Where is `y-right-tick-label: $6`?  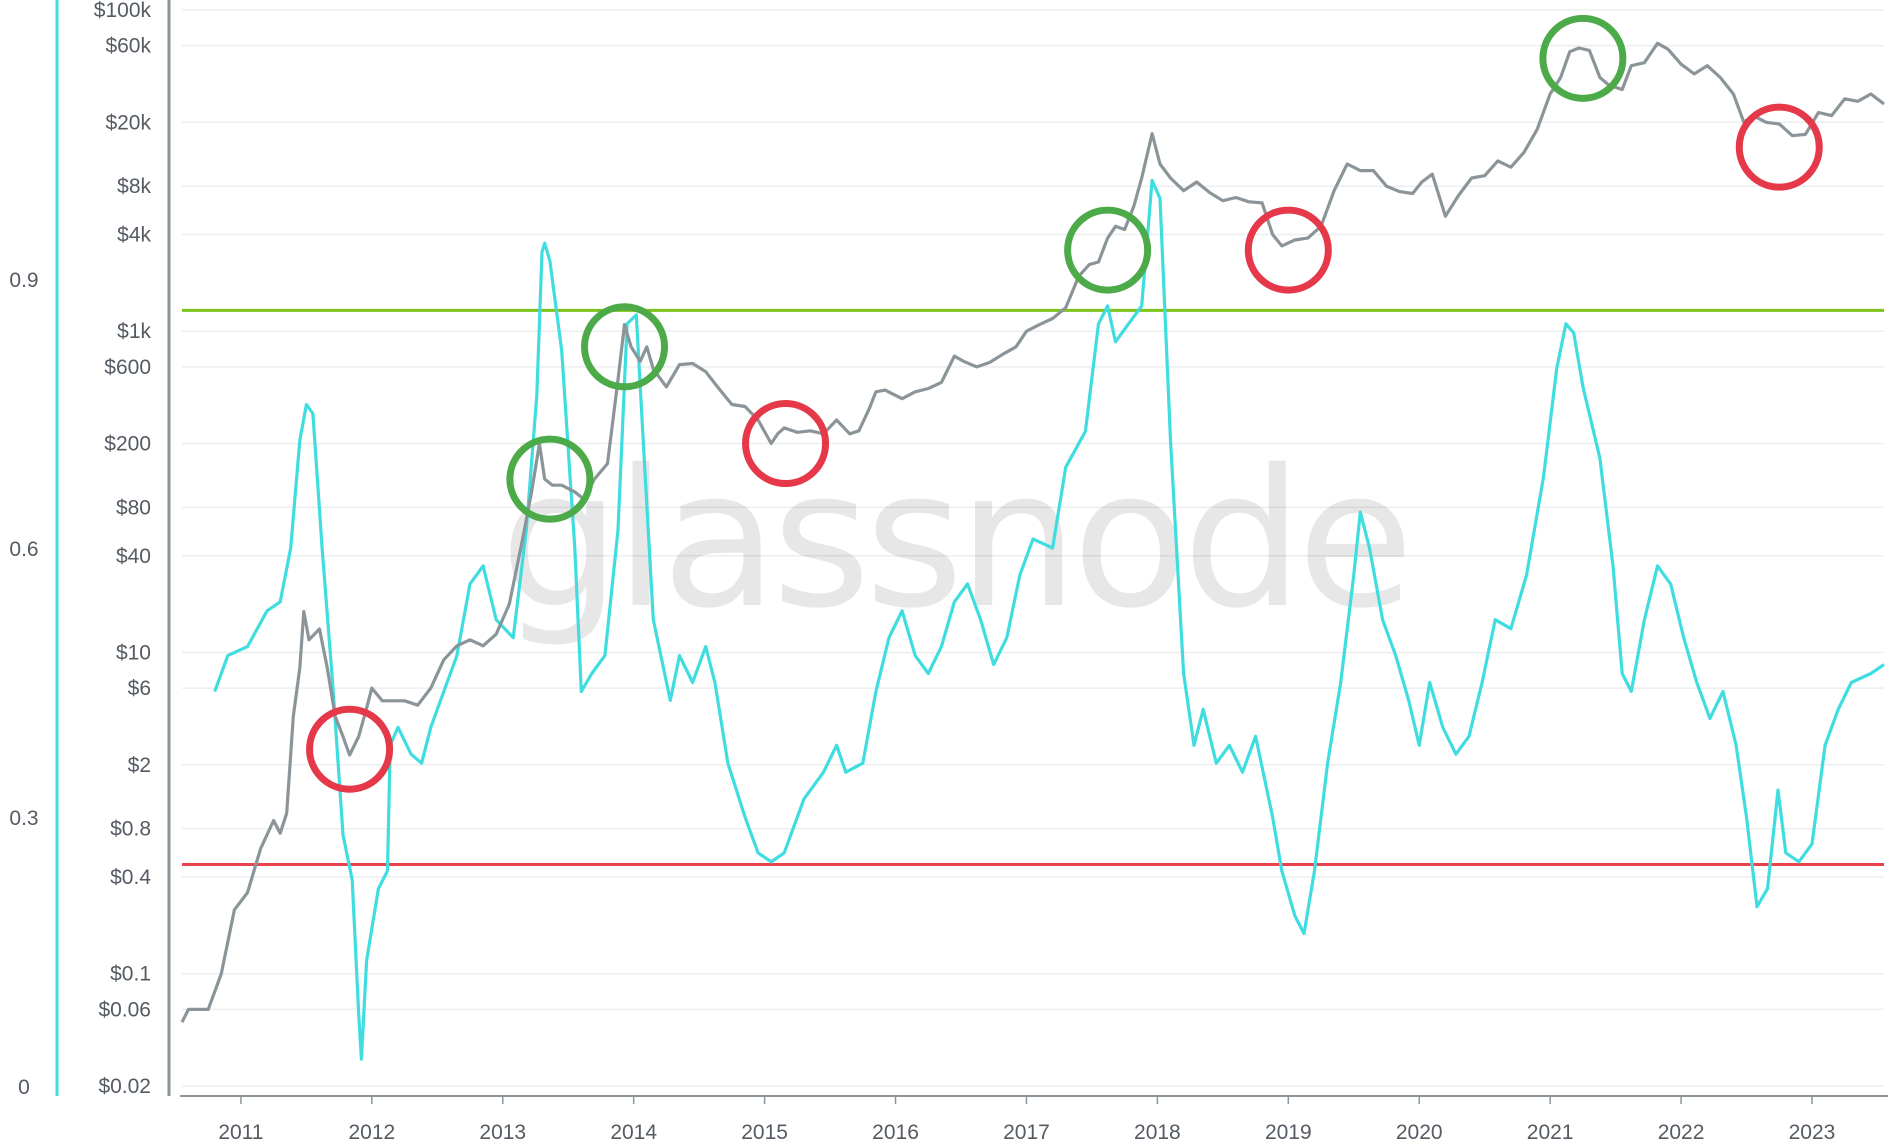
y-right-tick-label: $6 is located at coordinates (139, 688).